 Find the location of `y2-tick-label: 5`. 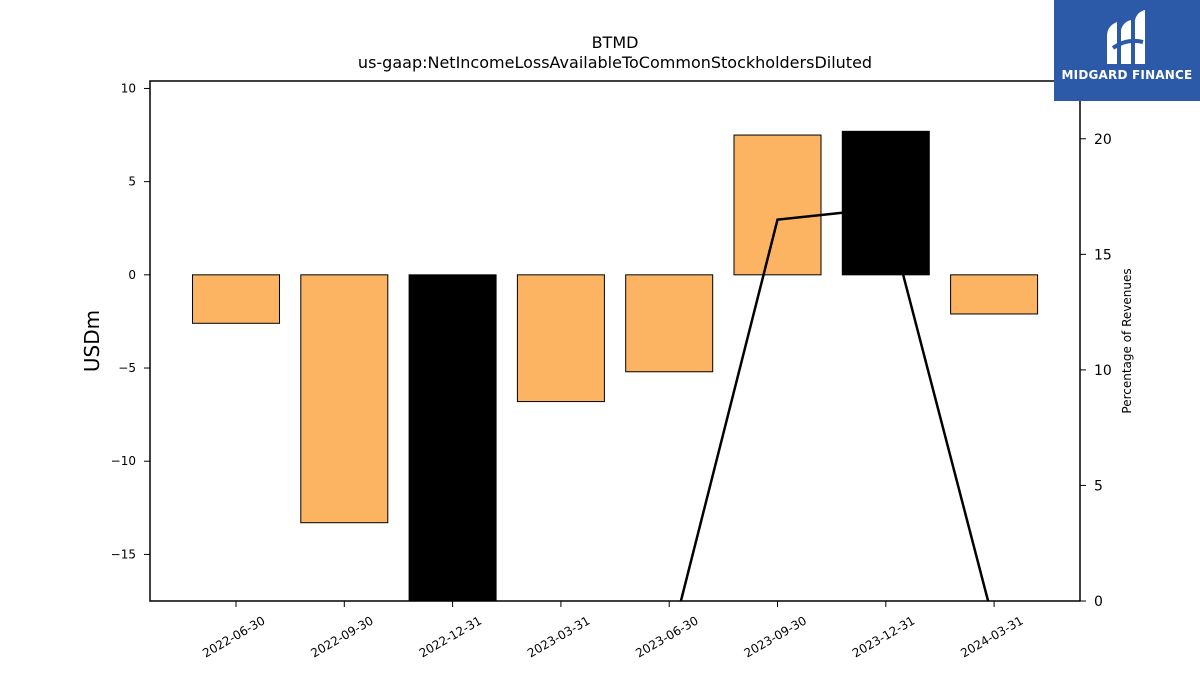

y2-tick-label: 5 is located at coordinates (1098, 486).